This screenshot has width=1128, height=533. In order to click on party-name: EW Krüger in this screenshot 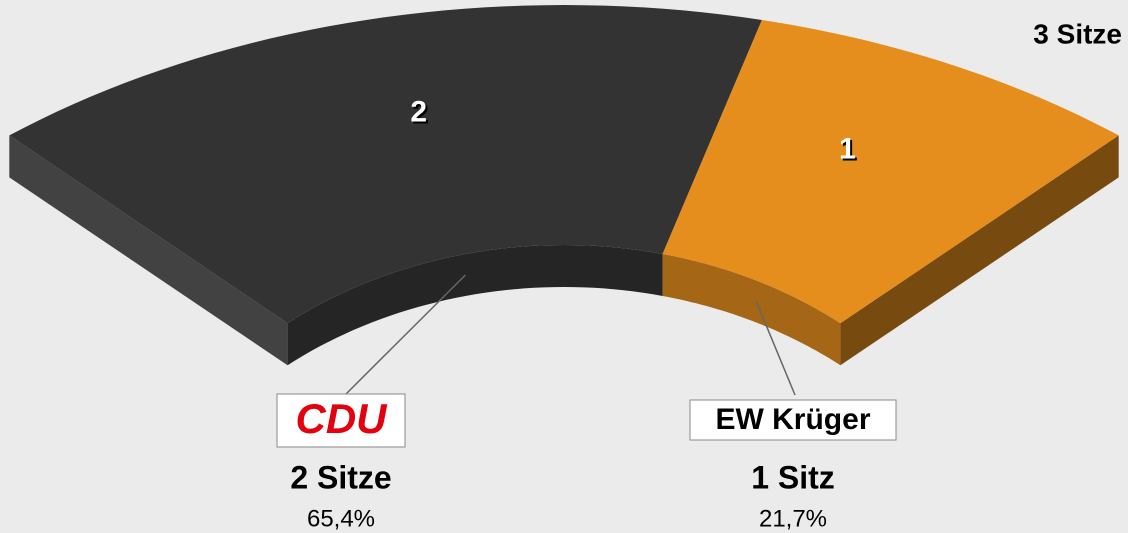, I will do `click(792, 419)`.